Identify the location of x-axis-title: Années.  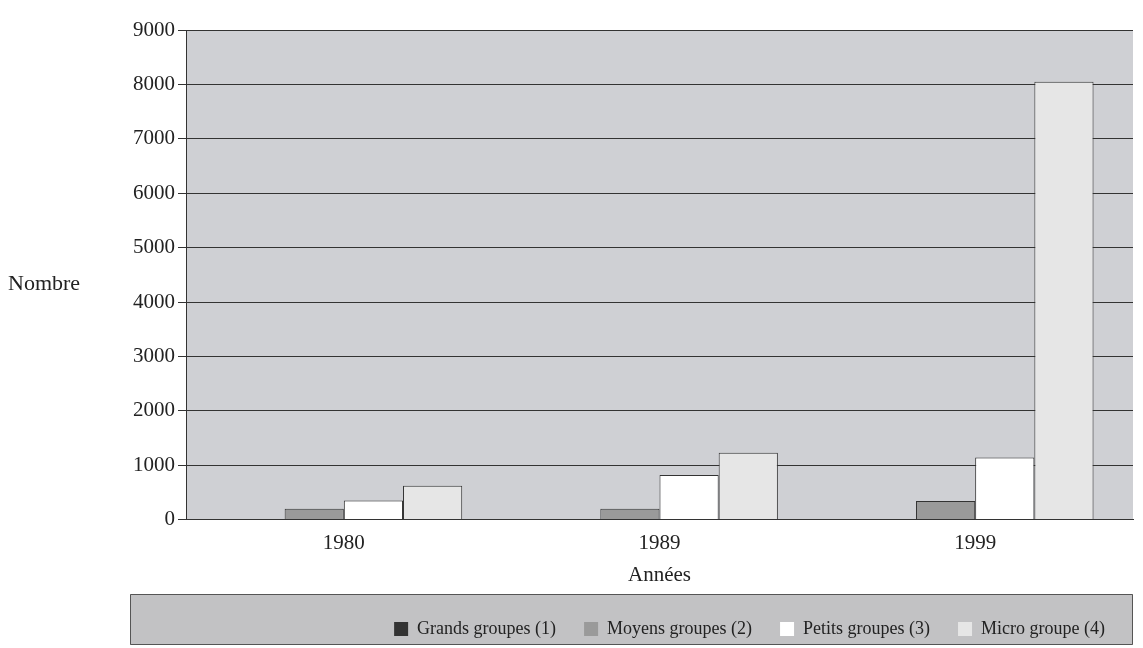
(659, 573).